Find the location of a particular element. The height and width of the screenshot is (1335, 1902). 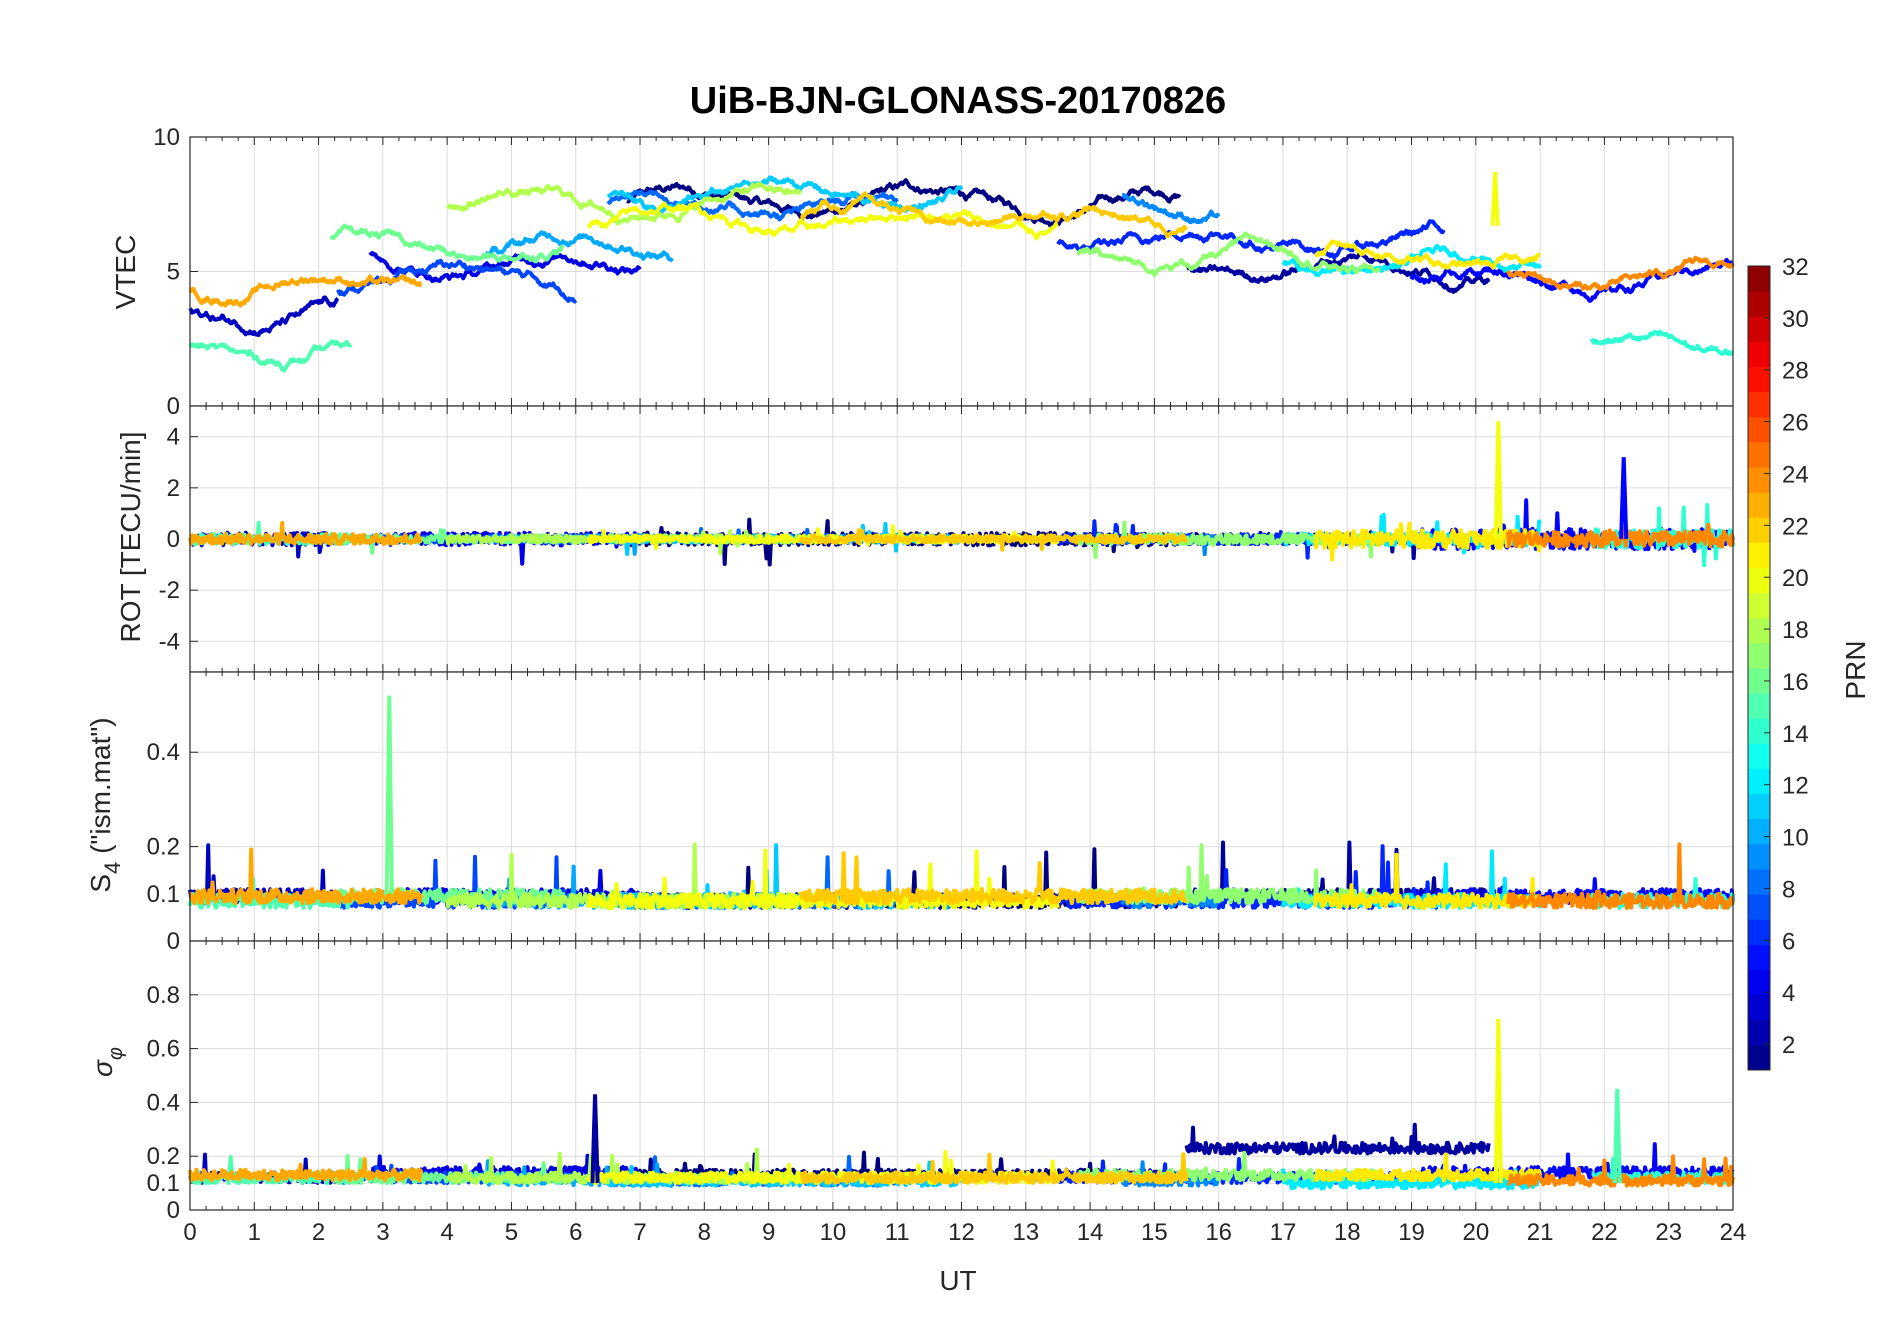

rot-ytick-label: -4 is located at coordinates (169, 641).